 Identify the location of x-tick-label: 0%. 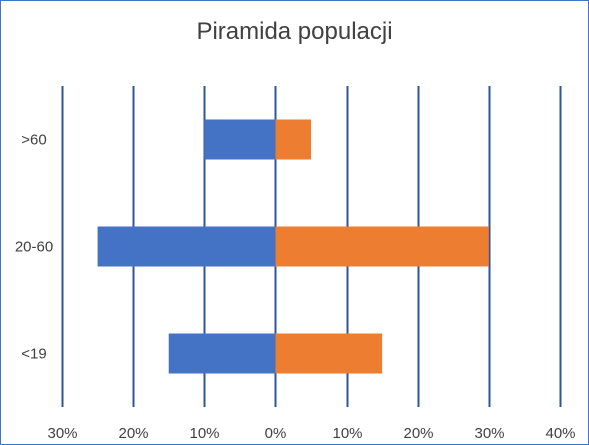
(276, 433).